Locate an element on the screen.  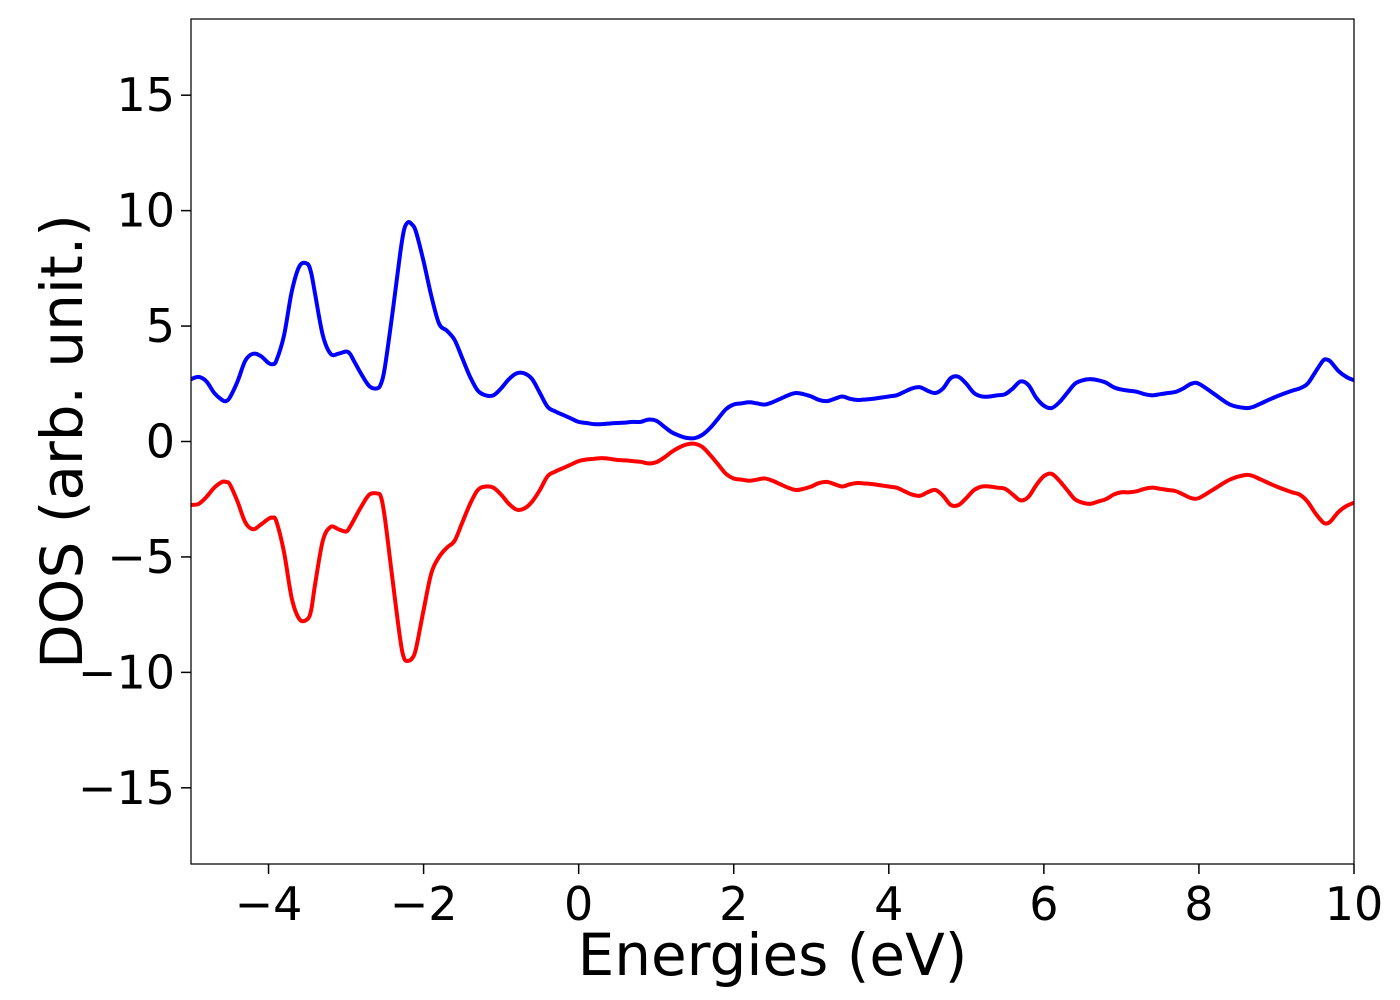
y-tick-label: −5 is located at coordinates (141, 557).